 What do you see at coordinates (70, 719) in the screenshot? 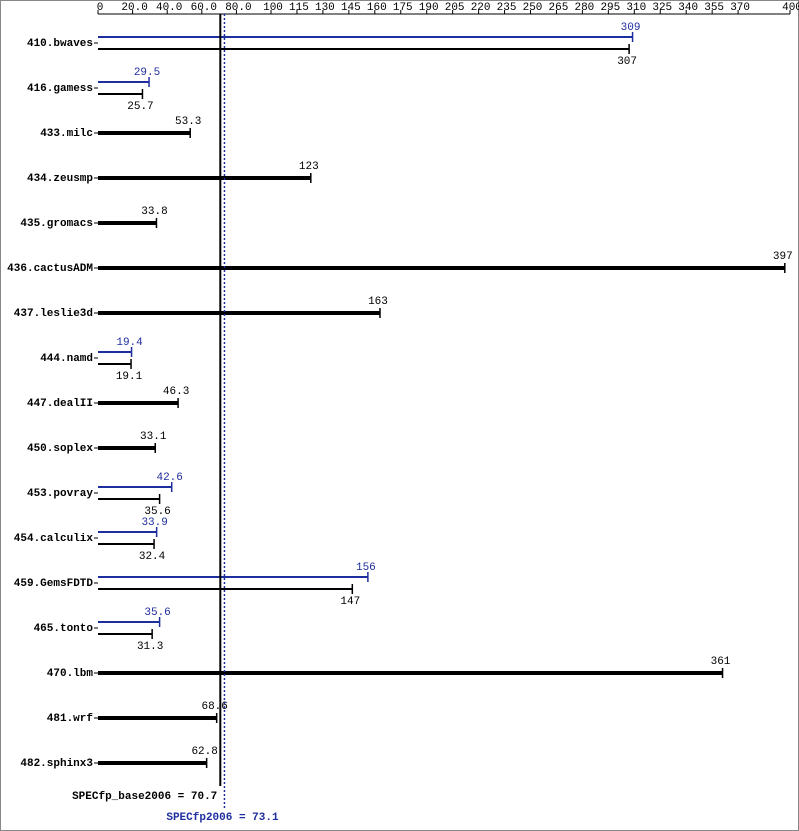
I see `category-label: 481.wrf` at bounding box center [70, 719].